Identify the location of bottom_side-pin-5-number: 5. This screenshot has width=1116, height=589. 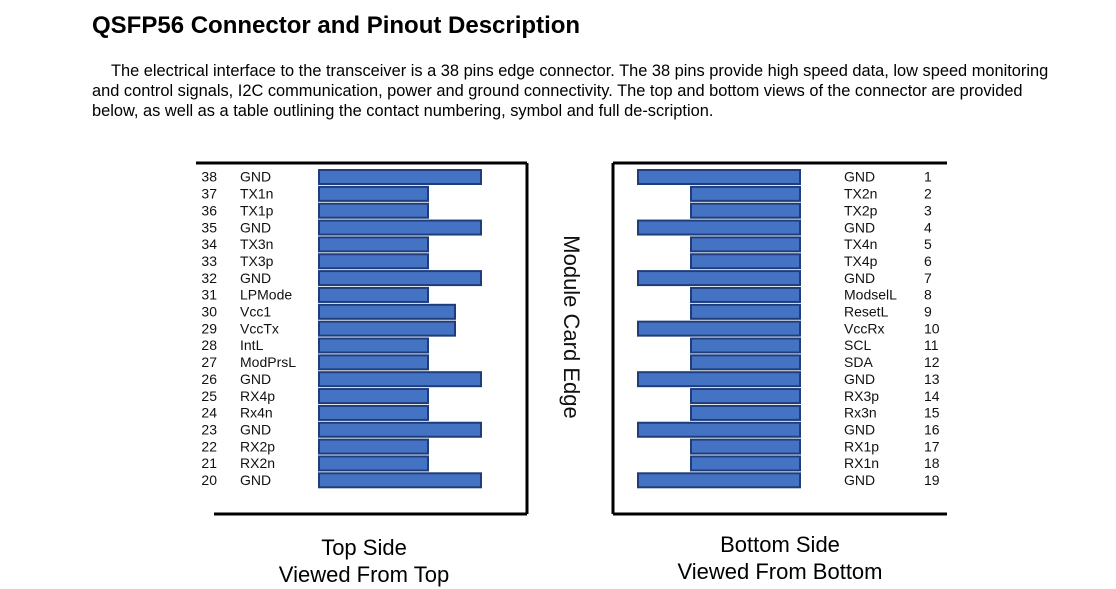
(928, 244).